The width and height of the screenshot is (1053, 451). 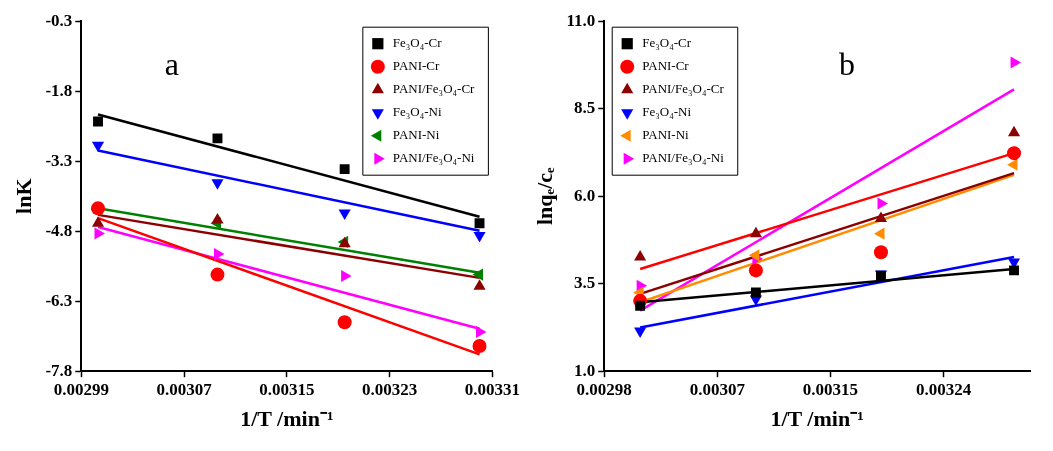 I want to click on y-tick-label: -1.8, so click(x=59, y=90).